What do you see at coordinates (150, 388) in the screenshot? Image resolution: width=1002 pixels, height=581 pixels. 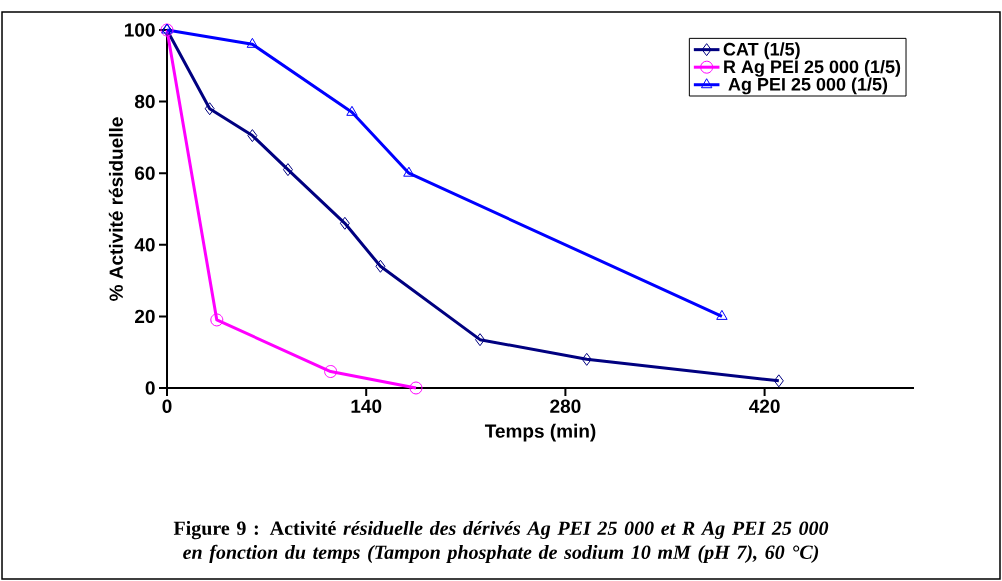 I see `y-tick-label: 0` at bounding box center [150, 388].